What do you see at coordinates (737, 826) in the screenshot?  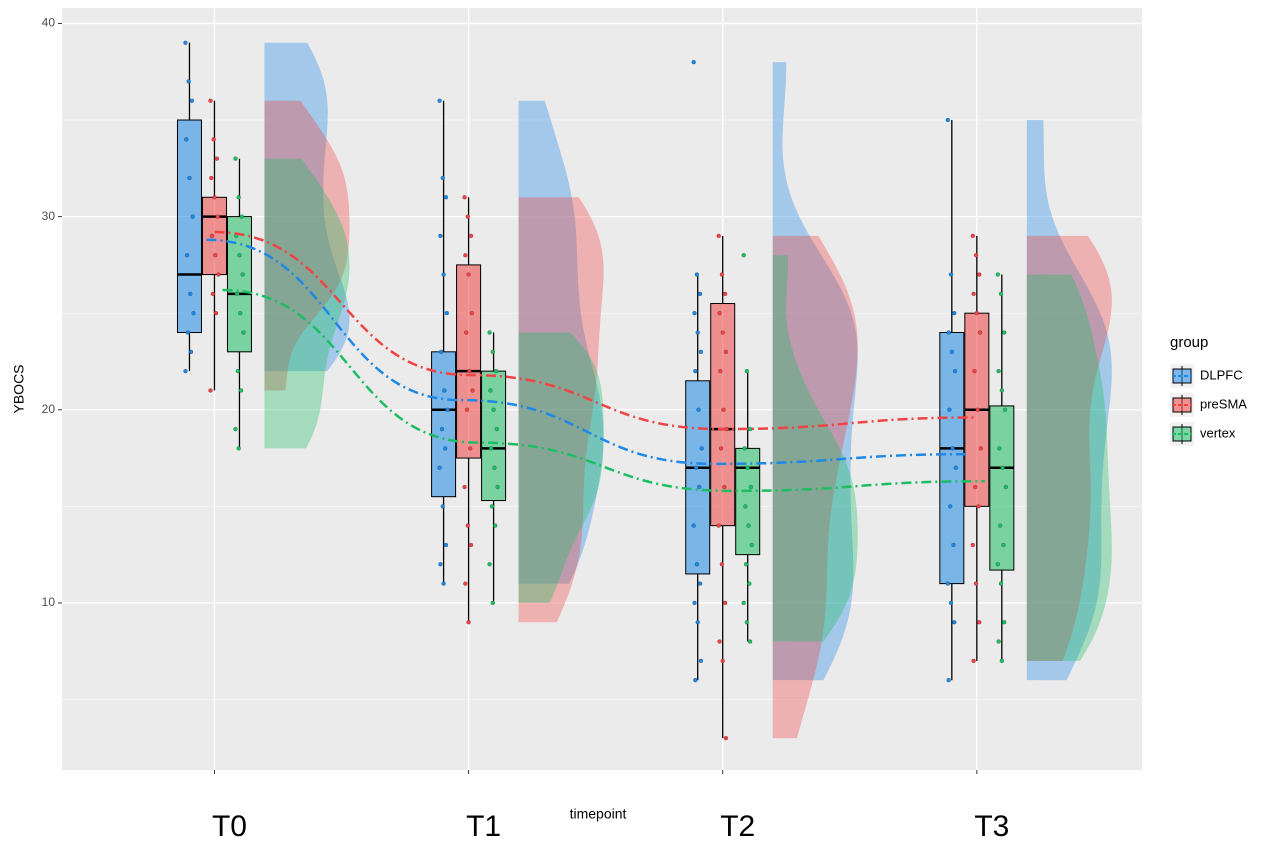 I see `x-tick-label: T2` at bounding box center [737, 826].